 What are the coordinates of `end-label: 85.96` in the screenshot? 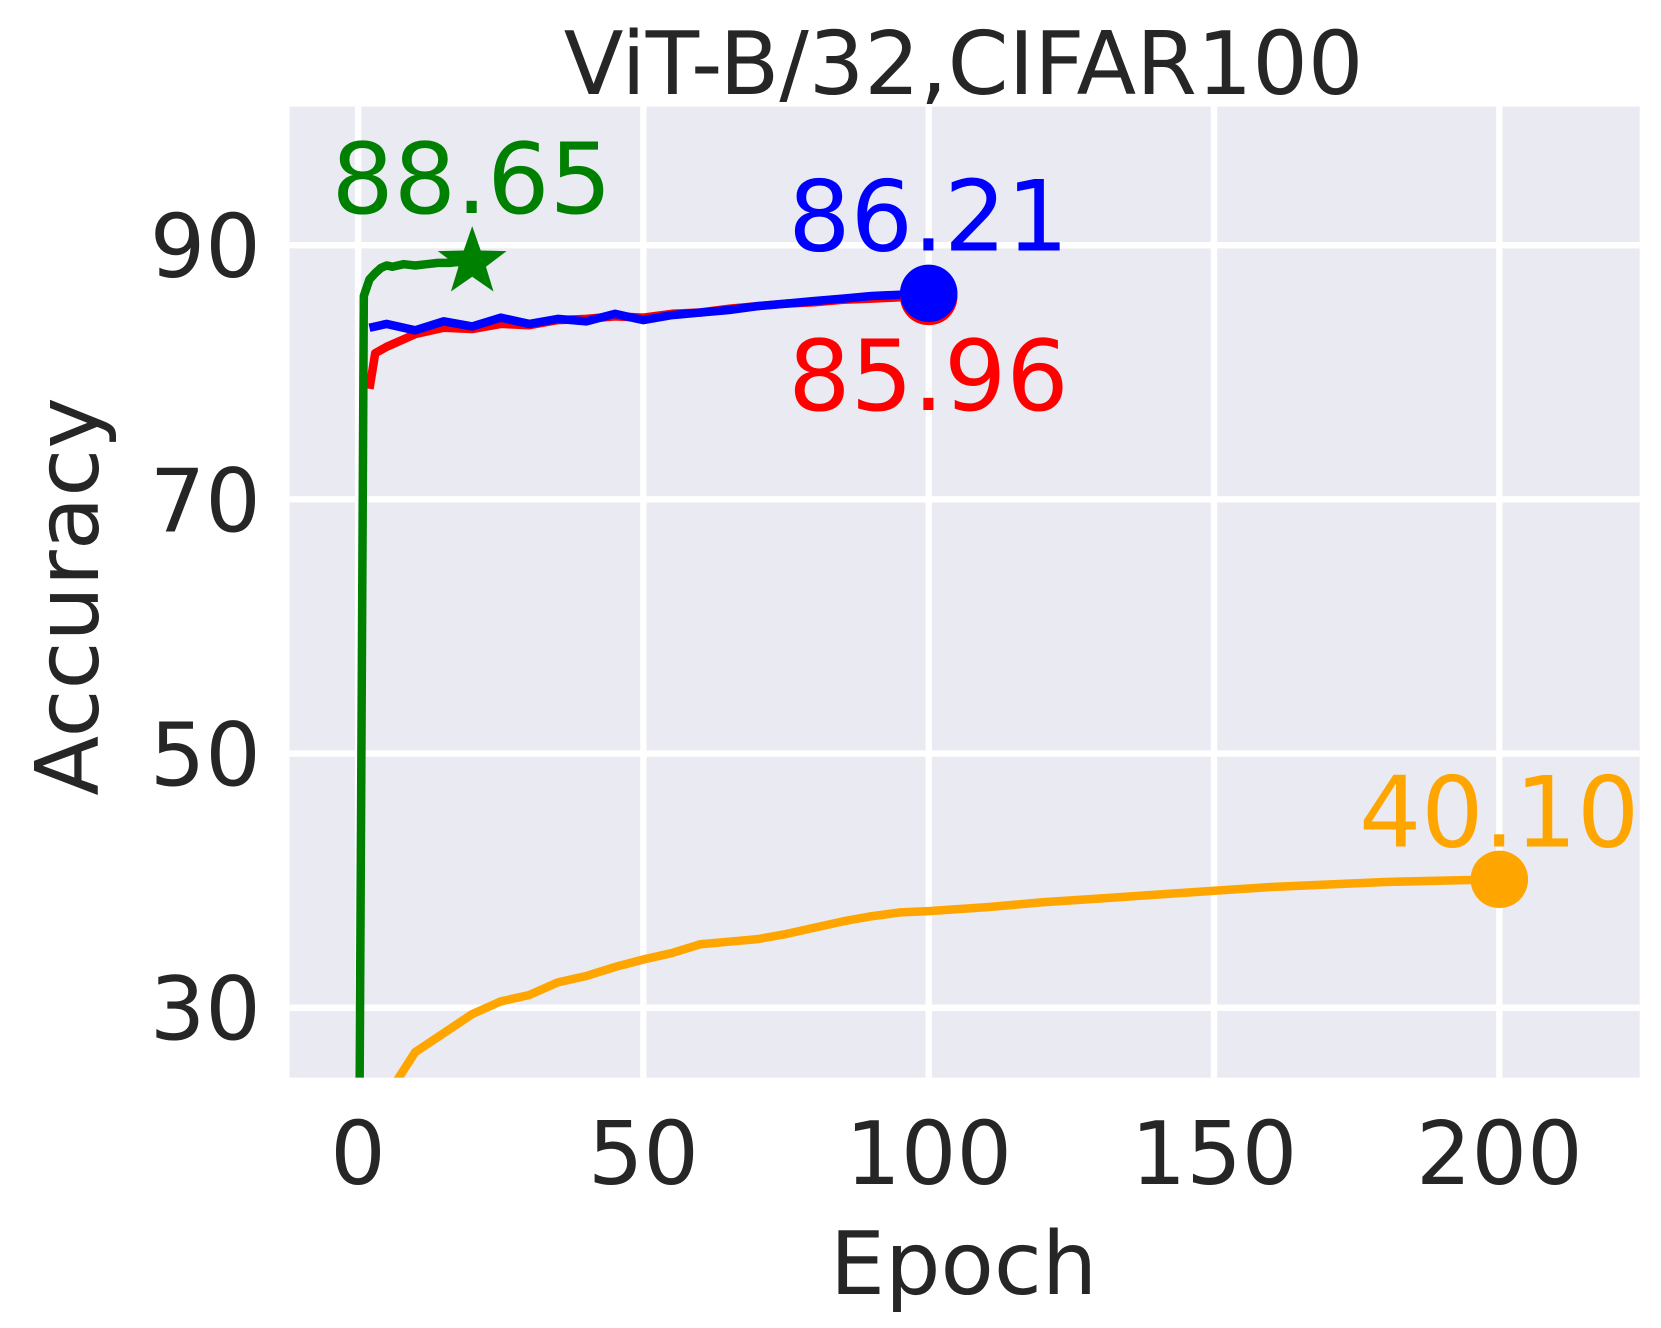 It's located at (928, 377).